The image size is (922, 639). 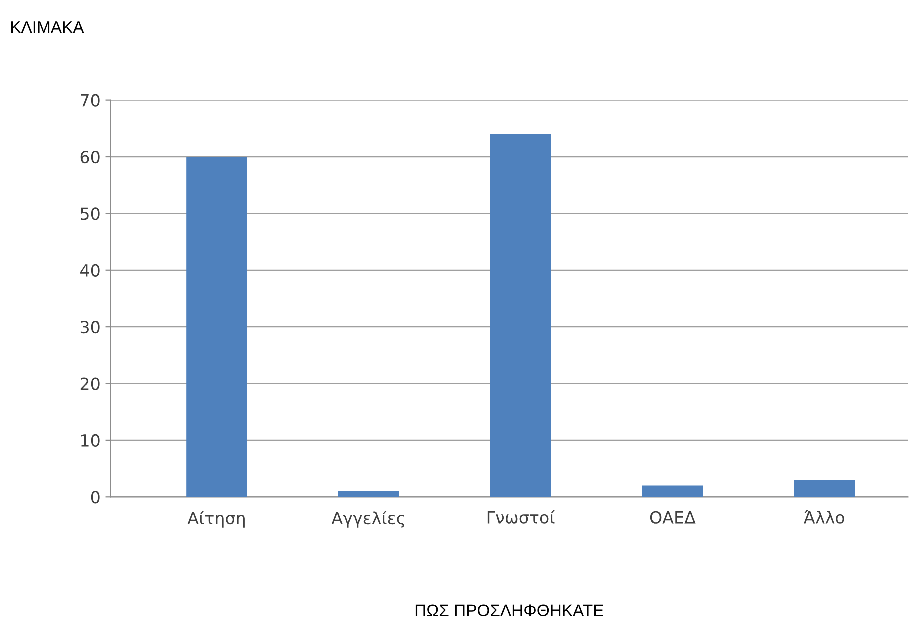 I want to click on x-tick-label: Άλλο, so click(x=824, y=517).